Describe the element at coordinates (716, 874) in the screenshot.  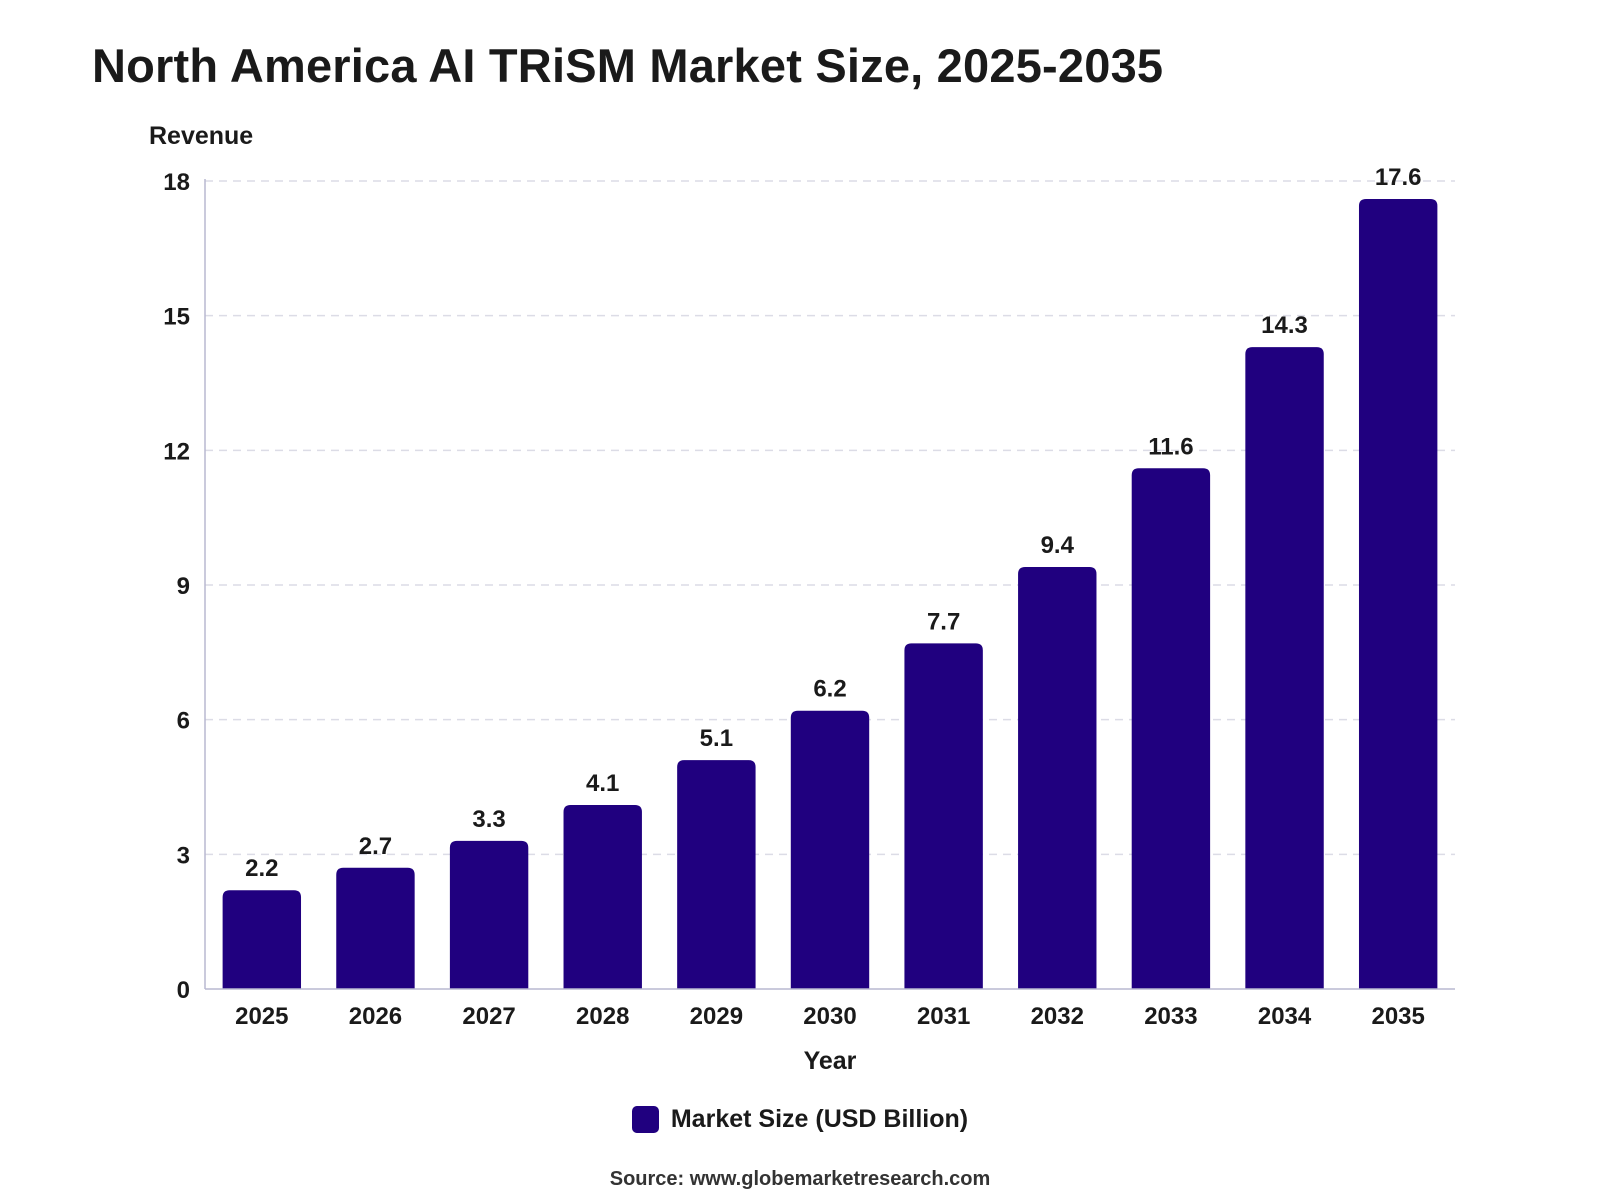
I see `bar-2029` at that location.